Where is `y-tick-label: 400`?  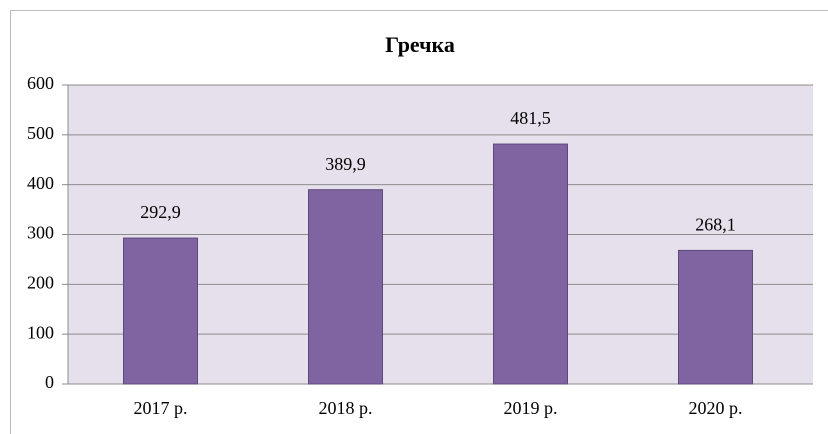 y-tick-label: 400 is located at coordinates (40, 183).